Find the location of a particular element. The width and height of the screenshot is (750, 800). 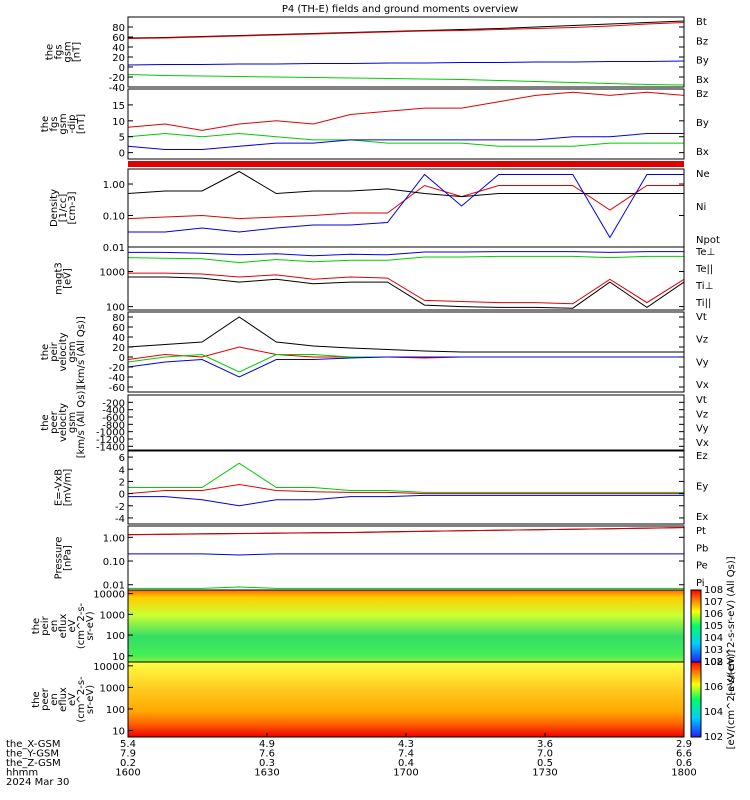

x-row-value: 7.9 is located at coordinates (128, 754).